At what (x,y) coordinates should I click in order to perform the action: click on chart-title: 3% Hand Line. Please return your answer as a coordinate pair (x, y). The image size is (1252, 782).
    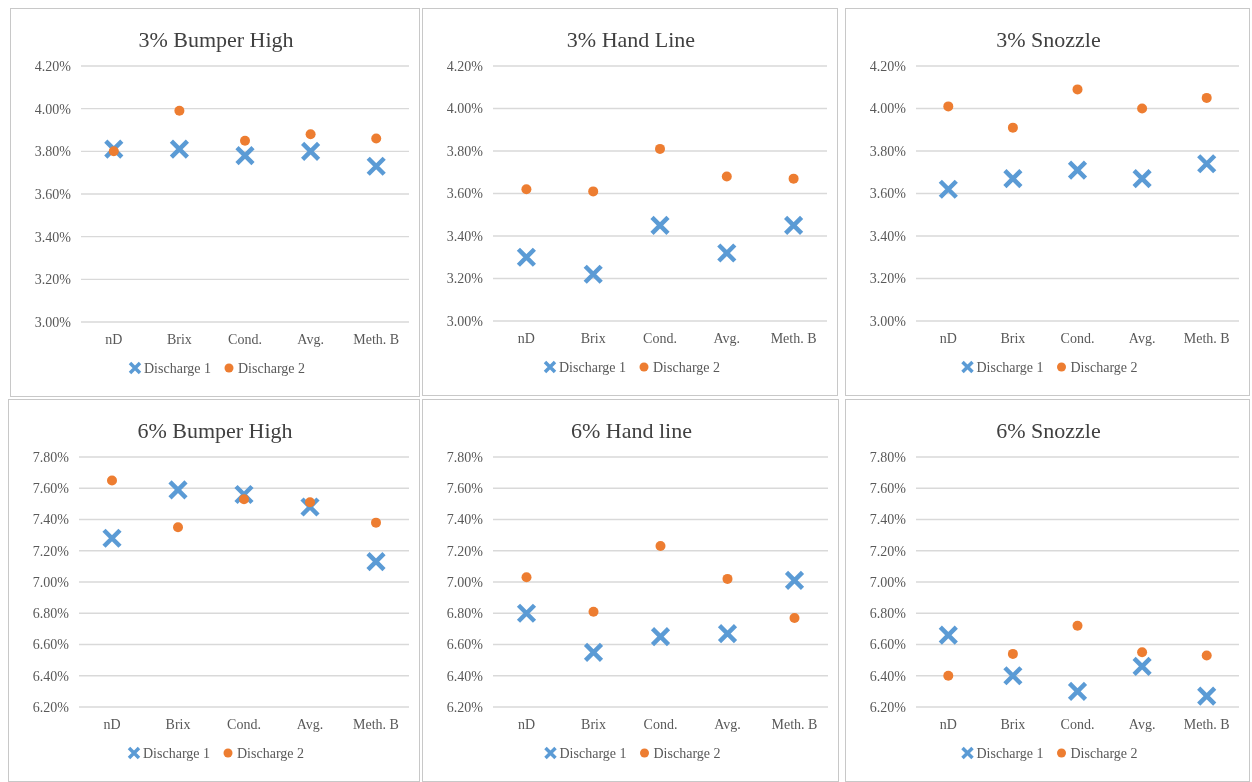
    Looking at the image, I should click on (631, 39).